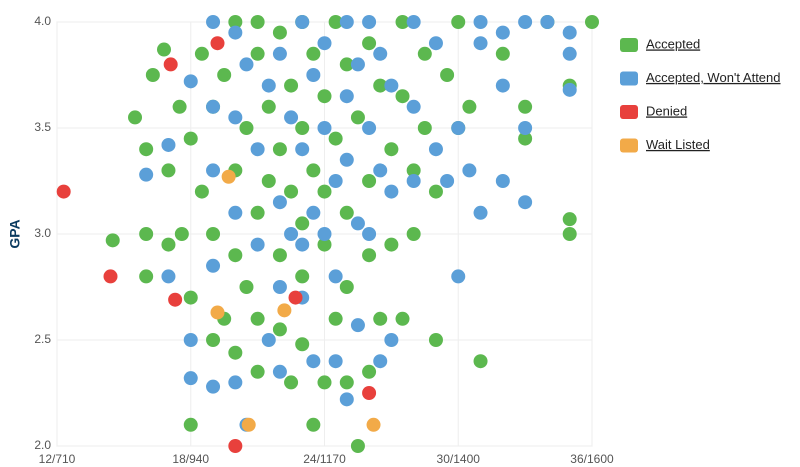  What do you see at coordinates (42, 21) in the screenshot?
I see `y-tick-label: 4.0` at bounding box center [42, 21].